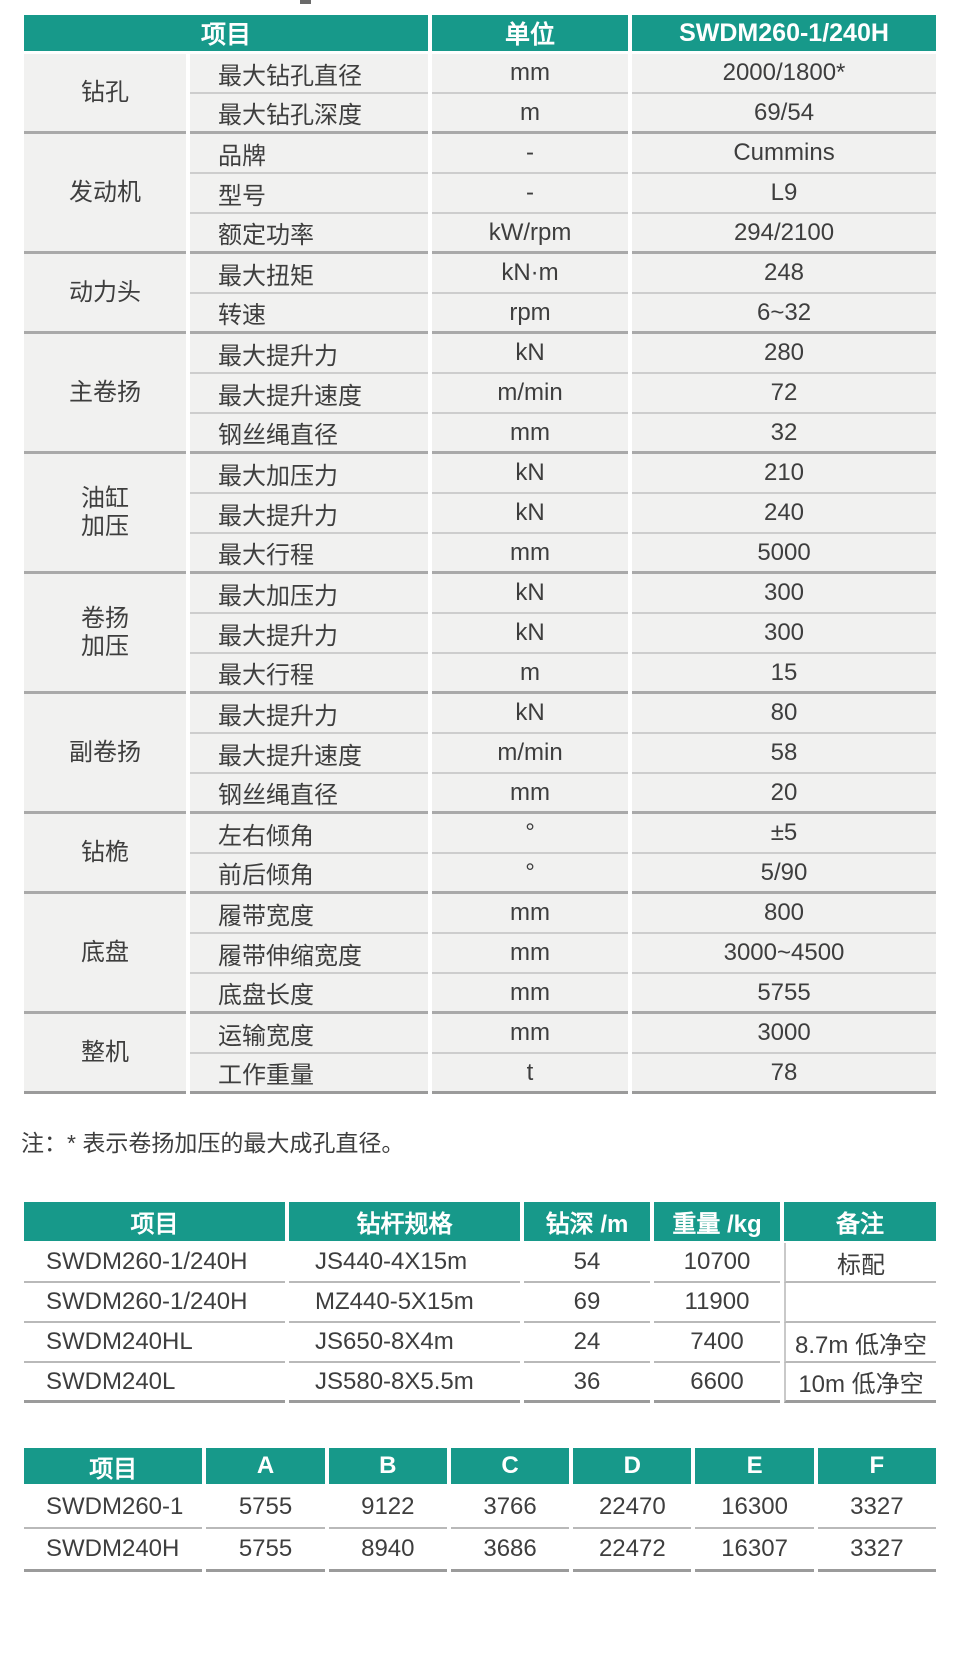  I want to click on rod-table-row: SWDM240HL JS650-8X4m 24 7400 8.7m 低净空, so click(480, 1343).